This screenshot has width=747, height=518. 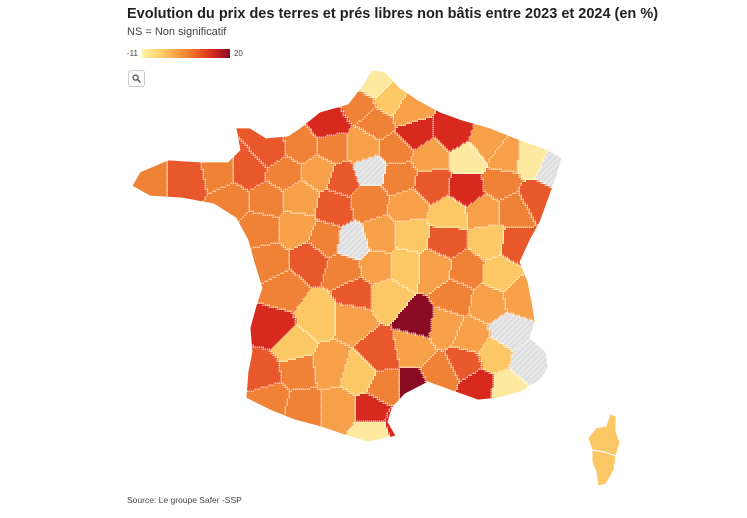 What do you see at coordinates (604, 468) in the screenshot?
I see `corsica-department-south` at bounding box center [604, 468].